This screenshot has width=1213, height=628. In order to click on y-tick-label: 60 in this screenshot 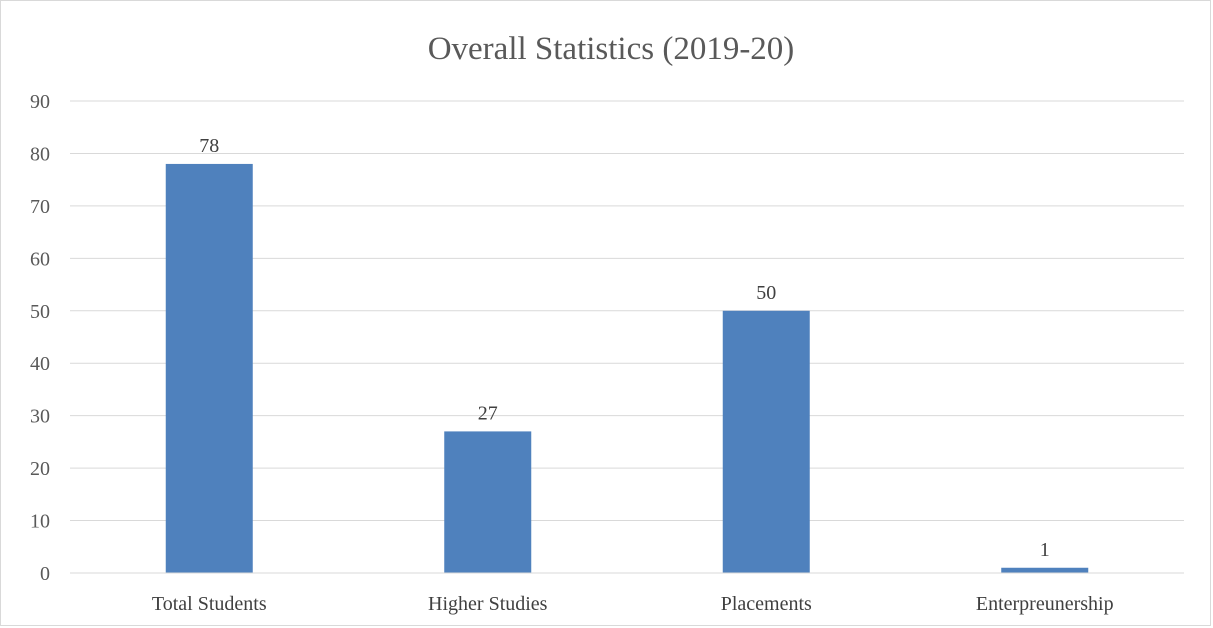, I will do `click(40, 259)`.